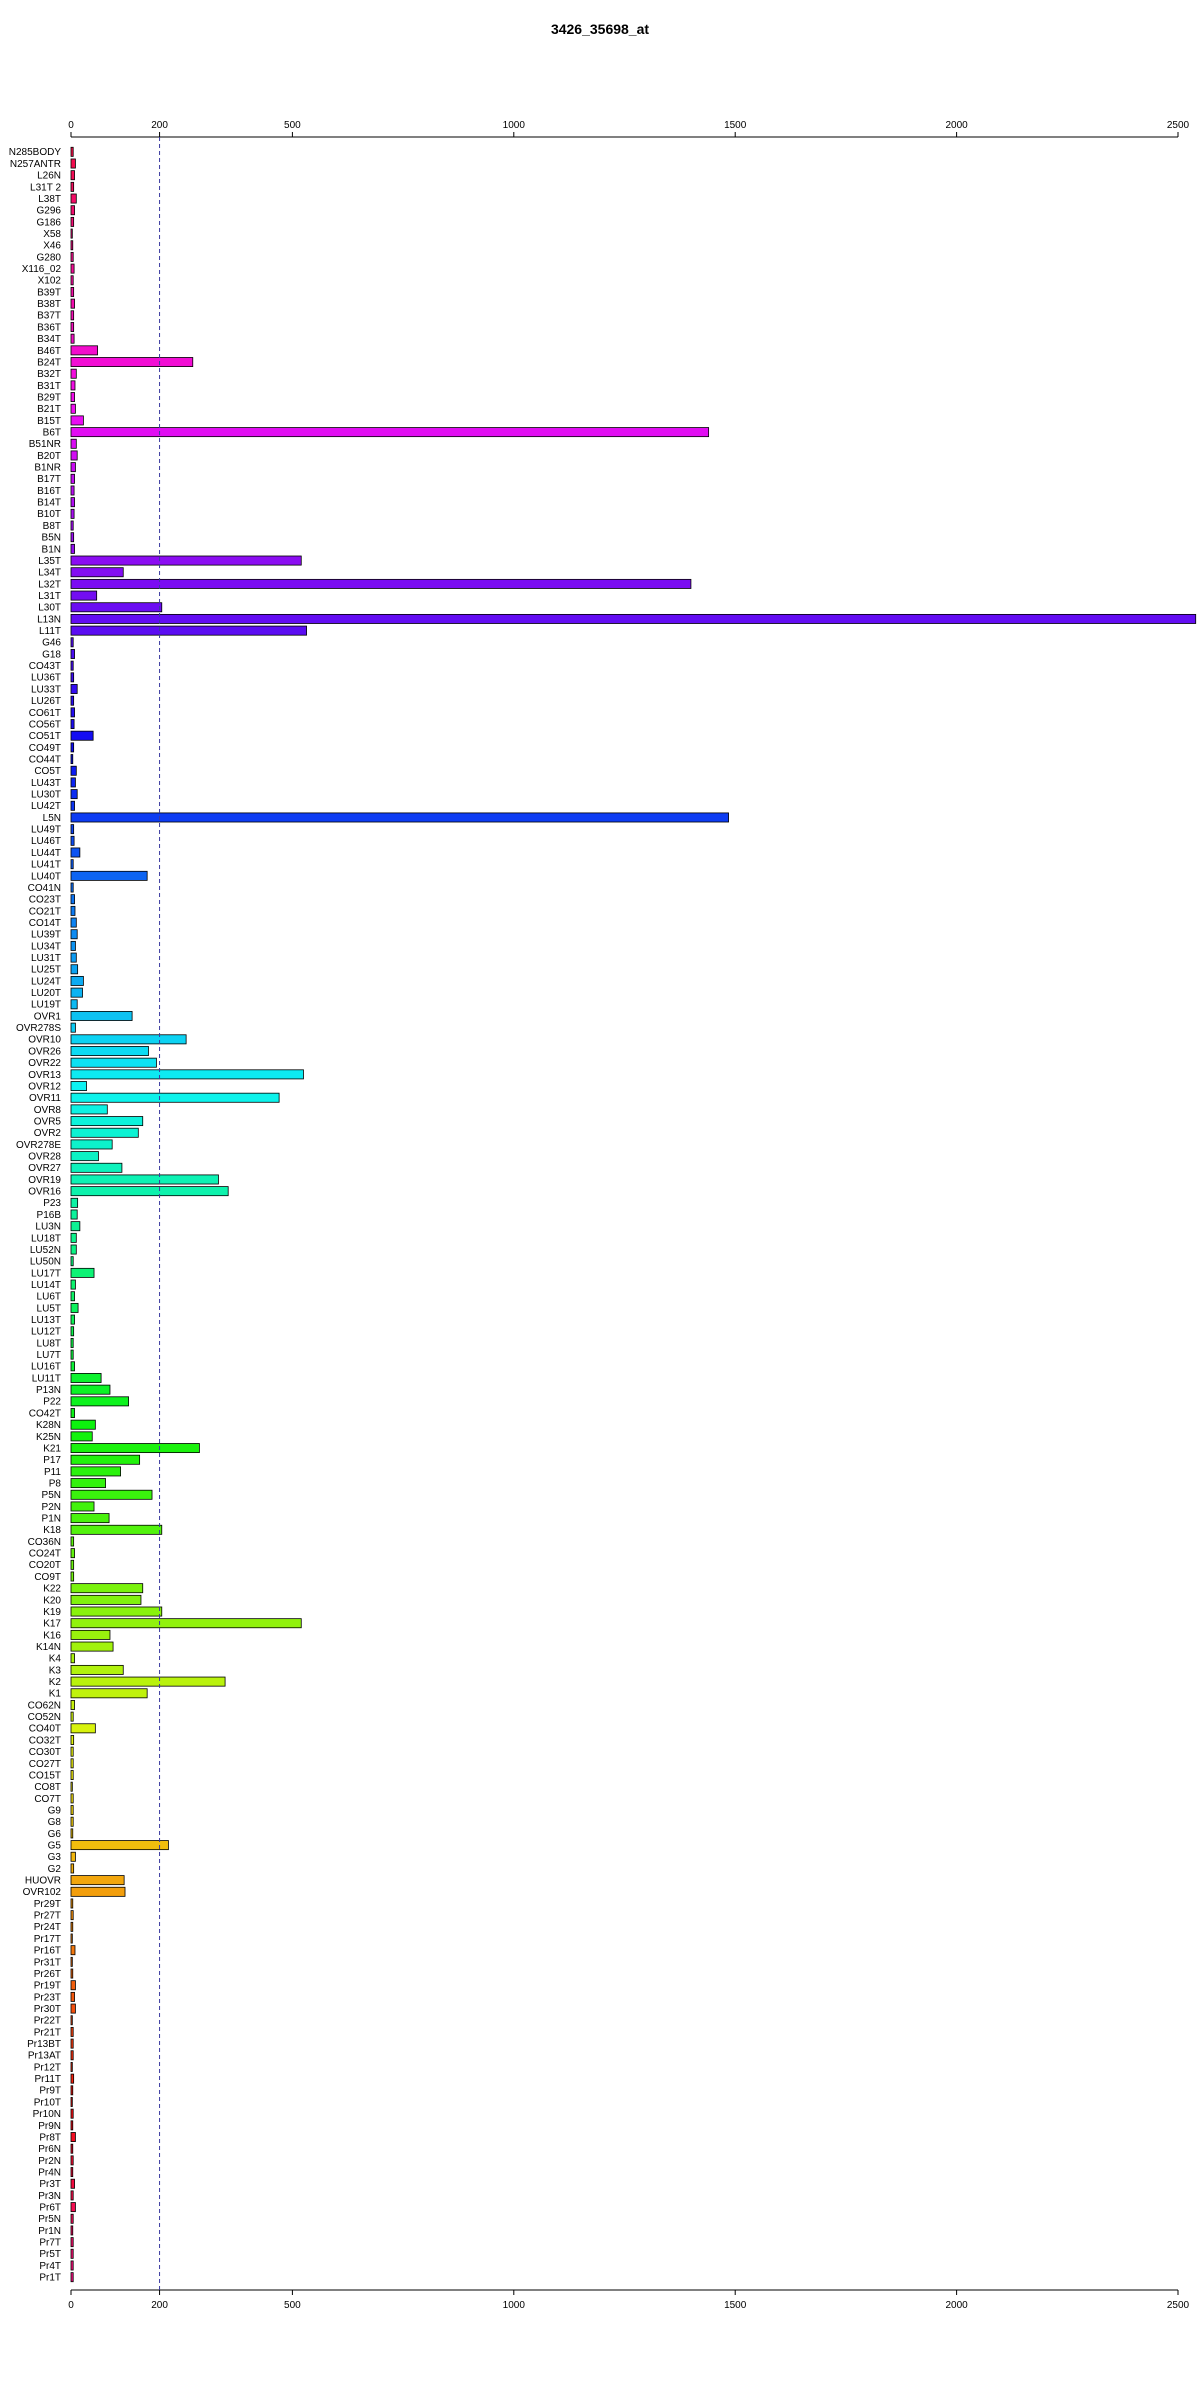  What do you see at coordinates (46, 1378) in the screenshot?
I see `category-label: LU11T` at bounding box center [46, 1378].